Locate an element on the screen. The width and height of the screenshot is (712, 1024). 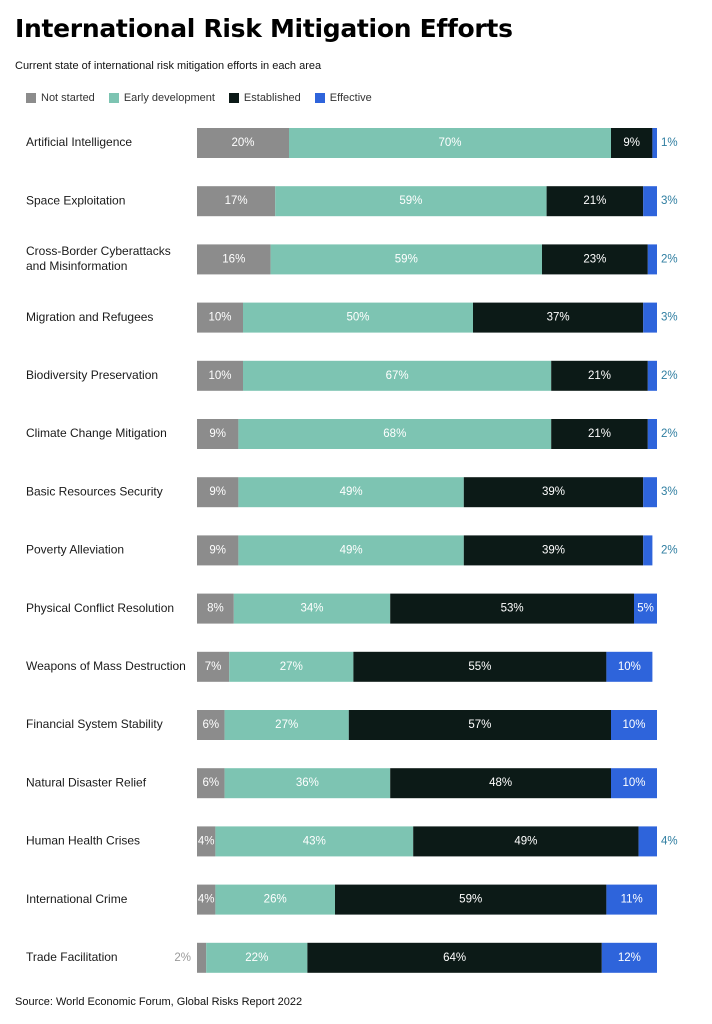
bar-cross-border-cyberattacks-and-misinformation-early-development is located at coordinates (406, 259).